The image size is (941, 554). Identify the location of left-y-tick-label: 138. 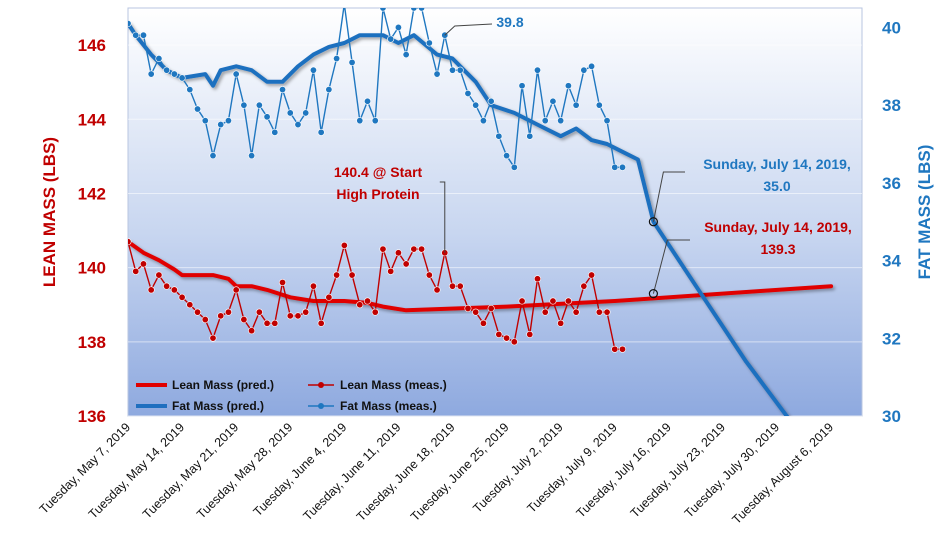
(92, 342).